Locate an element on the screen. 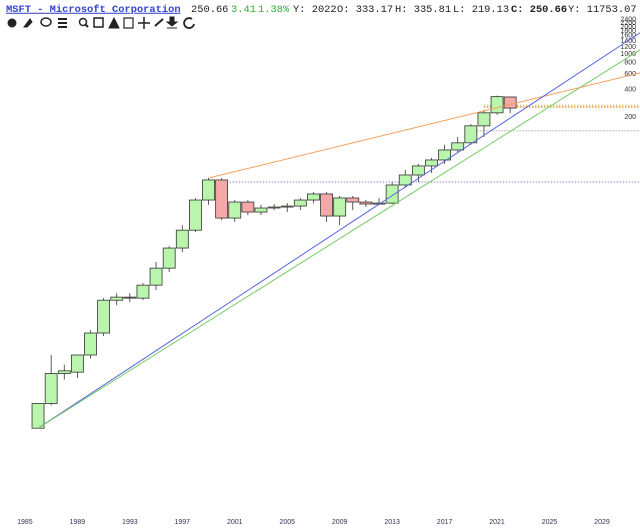  x-tick-label: 1989 is located at coordinates (78, 522).